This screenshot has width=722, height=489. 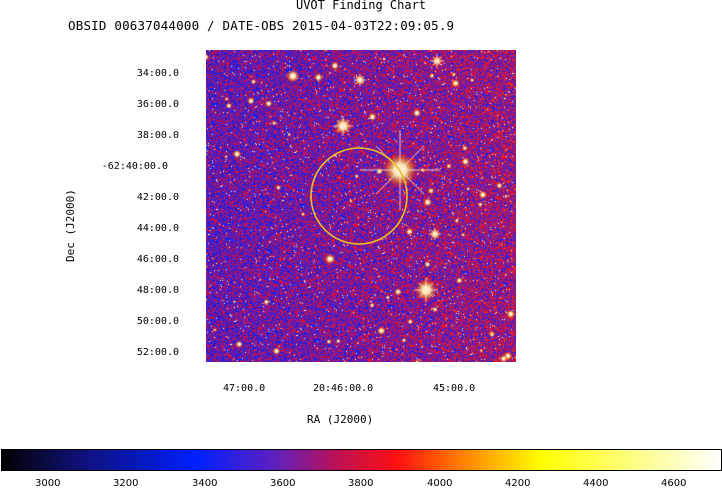 I want to click on colorbar-tick: 3400, so click(x=205, y=483).